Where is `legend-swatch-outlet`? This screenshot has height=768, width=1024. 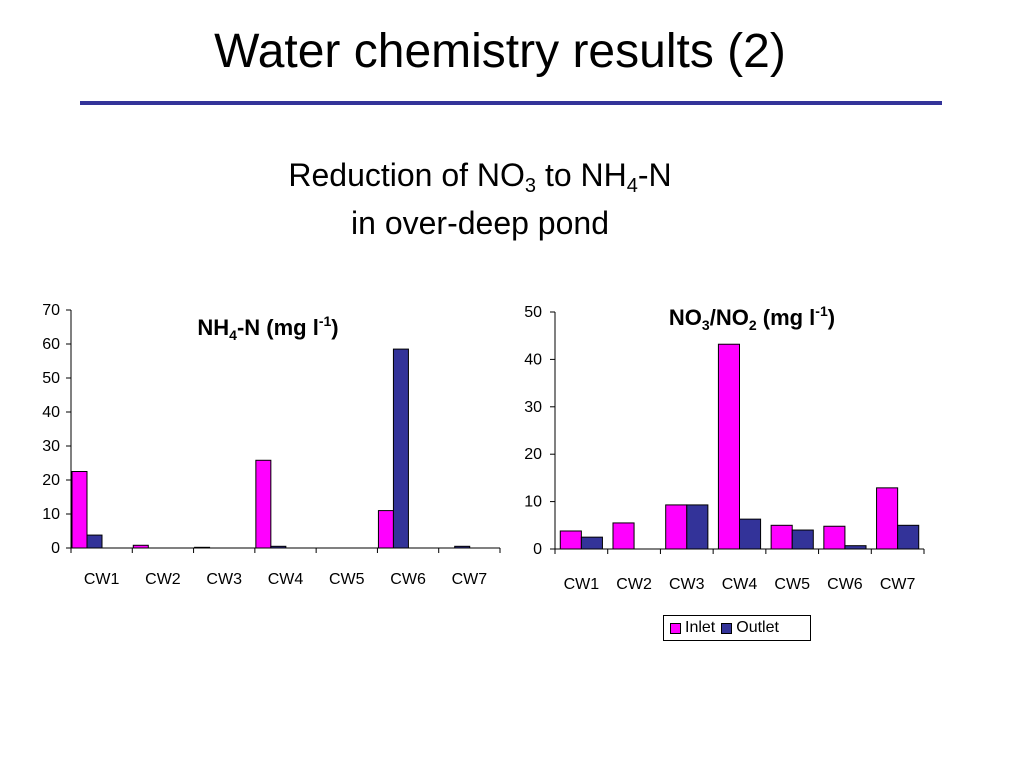 legend-swatch-outlet is located at coordinates (727, 628).